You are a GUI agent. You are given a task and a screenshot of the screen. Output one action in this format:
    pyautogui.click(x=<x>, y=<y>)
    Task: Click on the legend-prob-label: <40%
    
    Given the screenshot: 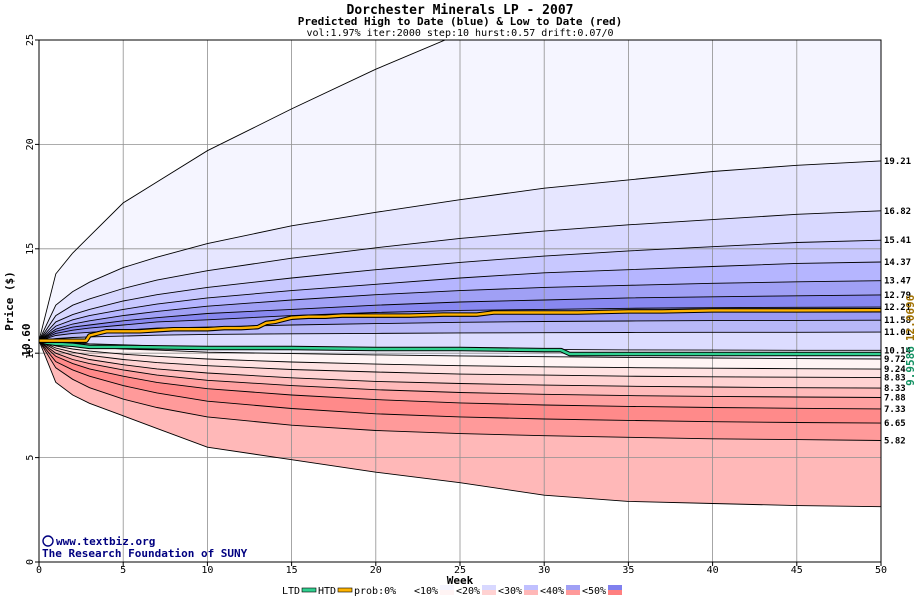 What is the action you would take?
    pyautogui.click(x=552, y=591)
    